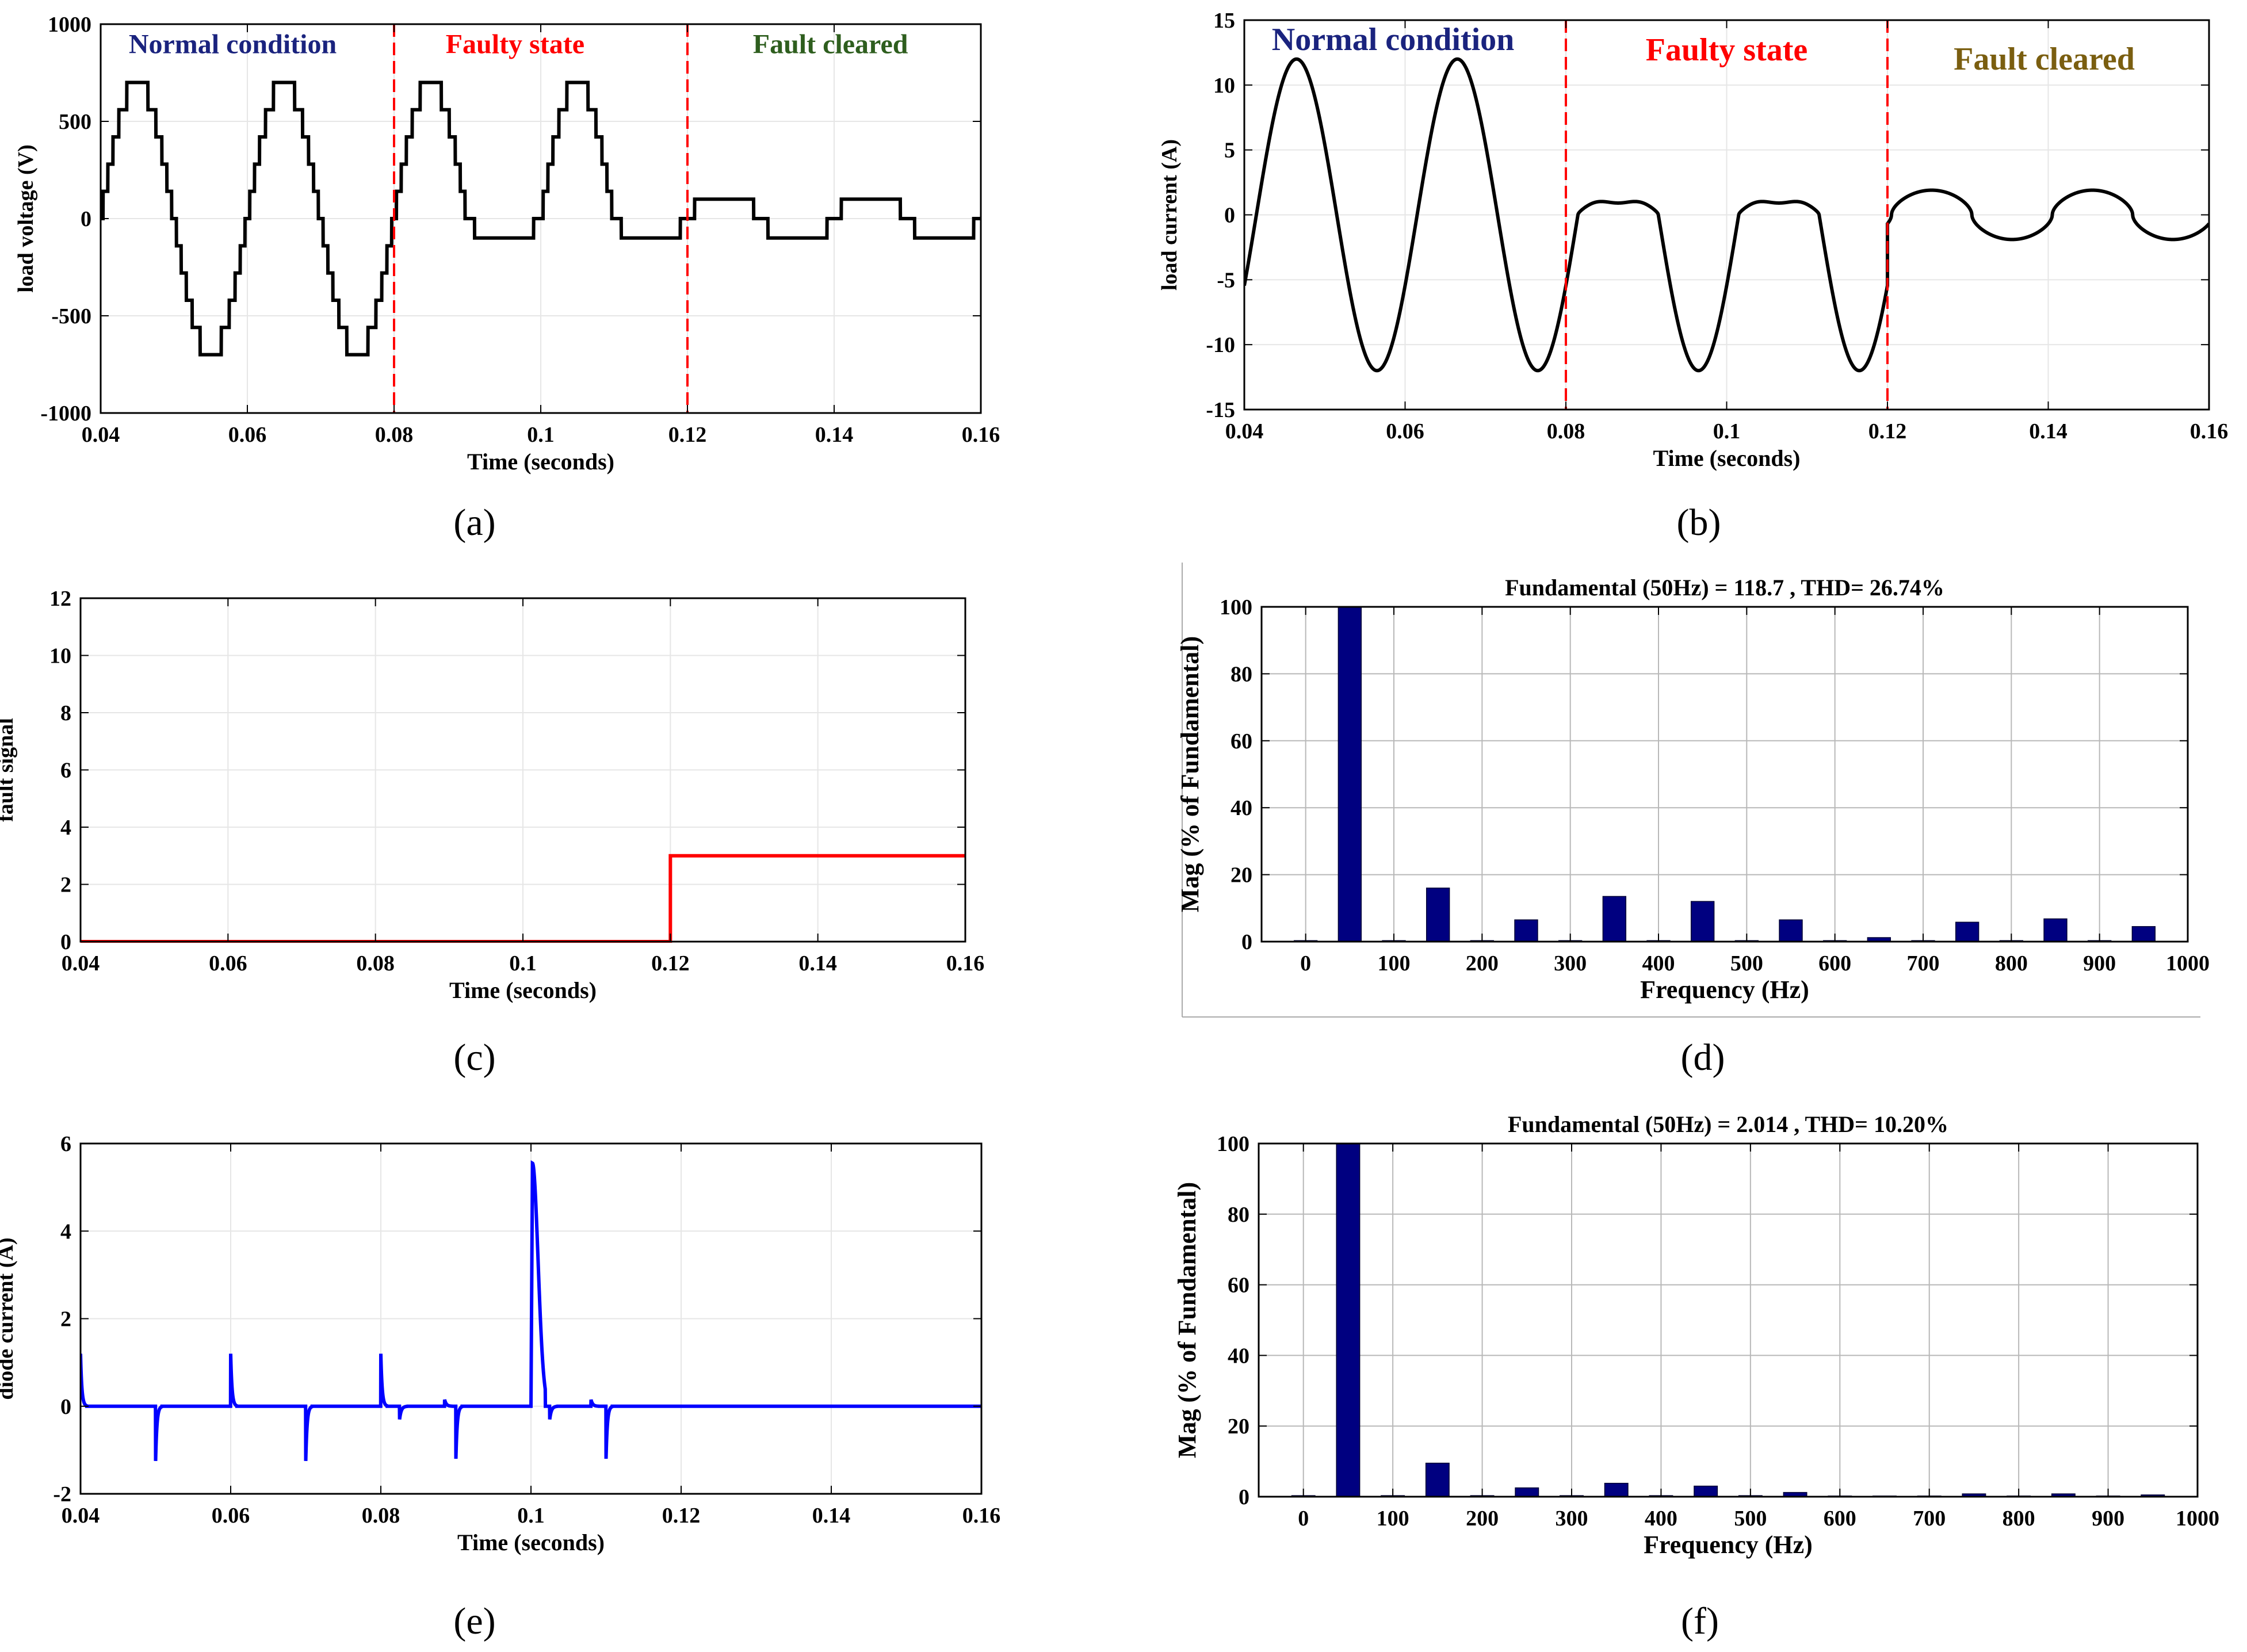 The height and width of the screenshot is (1652, 2247). I want to click on annotation-label: Faulty state, so click(515, 44).